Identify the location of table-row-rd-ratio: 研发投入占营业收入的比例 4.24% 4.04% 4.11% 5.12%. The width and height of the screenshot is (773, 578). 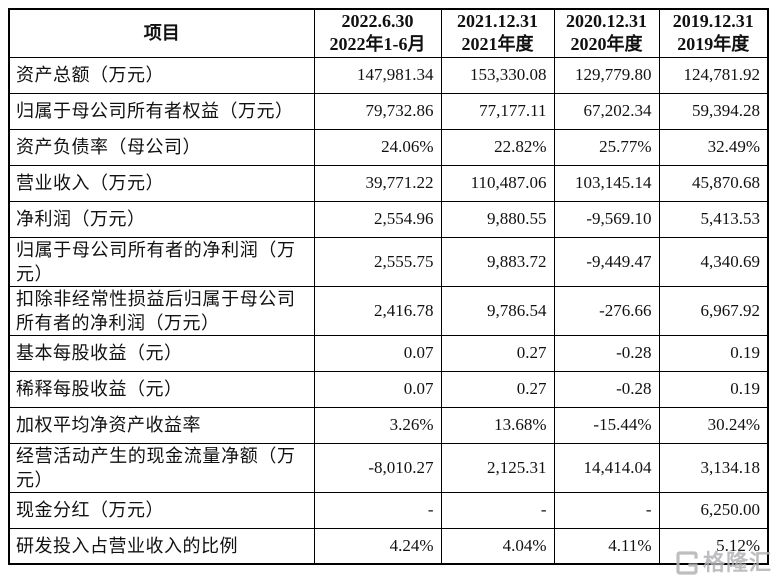
(388, 546).